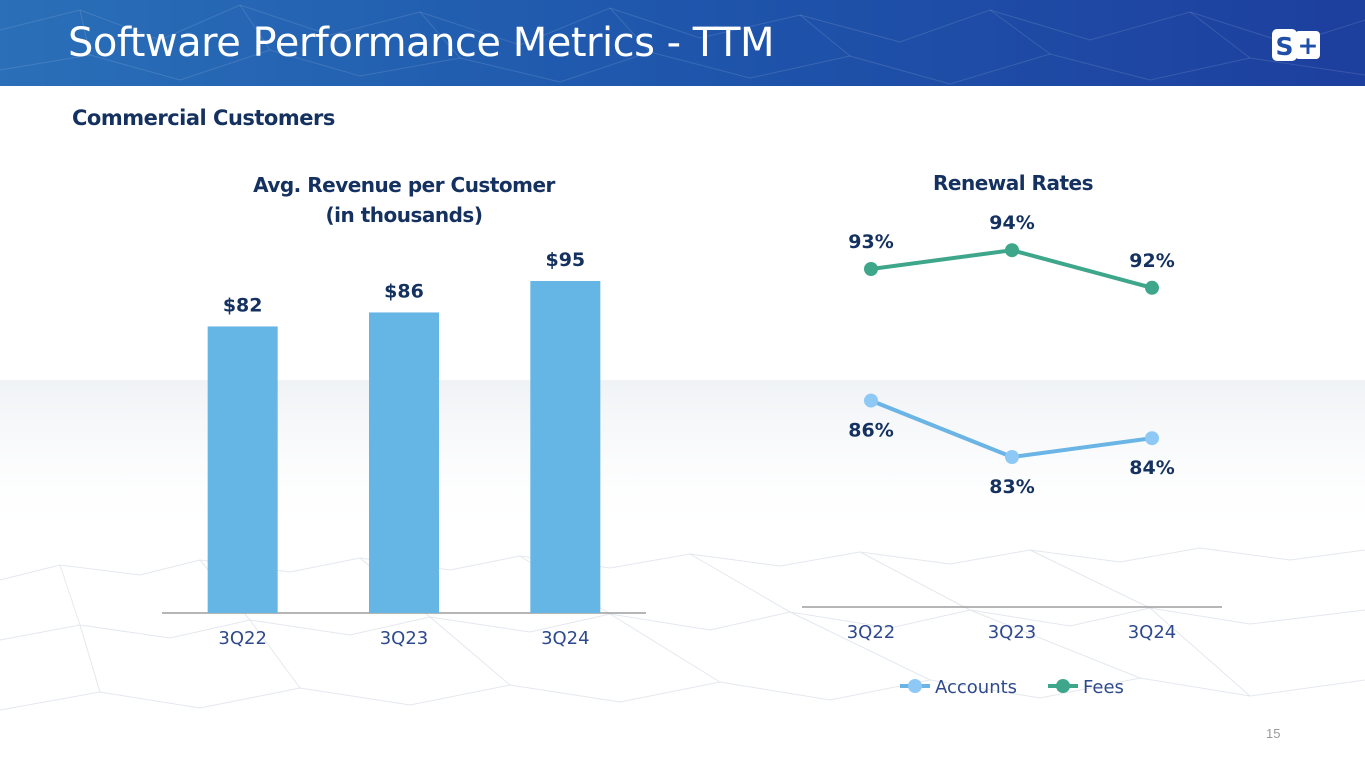  I want to click on slide-header: Software Performance Metrics - TTM S +, so click(682, 43).